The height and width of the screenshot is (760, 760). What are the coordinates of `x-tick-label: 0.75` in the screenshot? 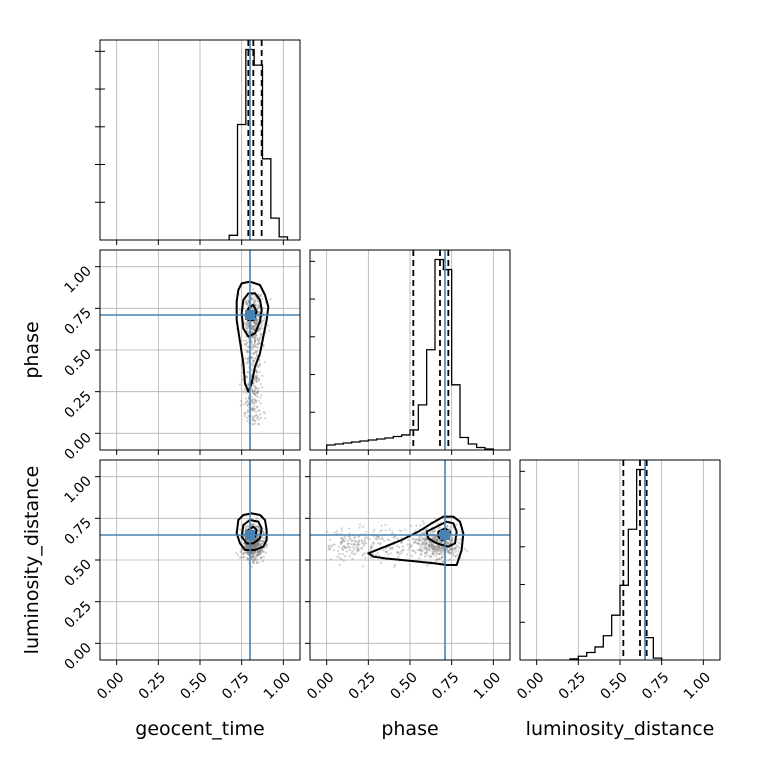 It's located at (445, 686).